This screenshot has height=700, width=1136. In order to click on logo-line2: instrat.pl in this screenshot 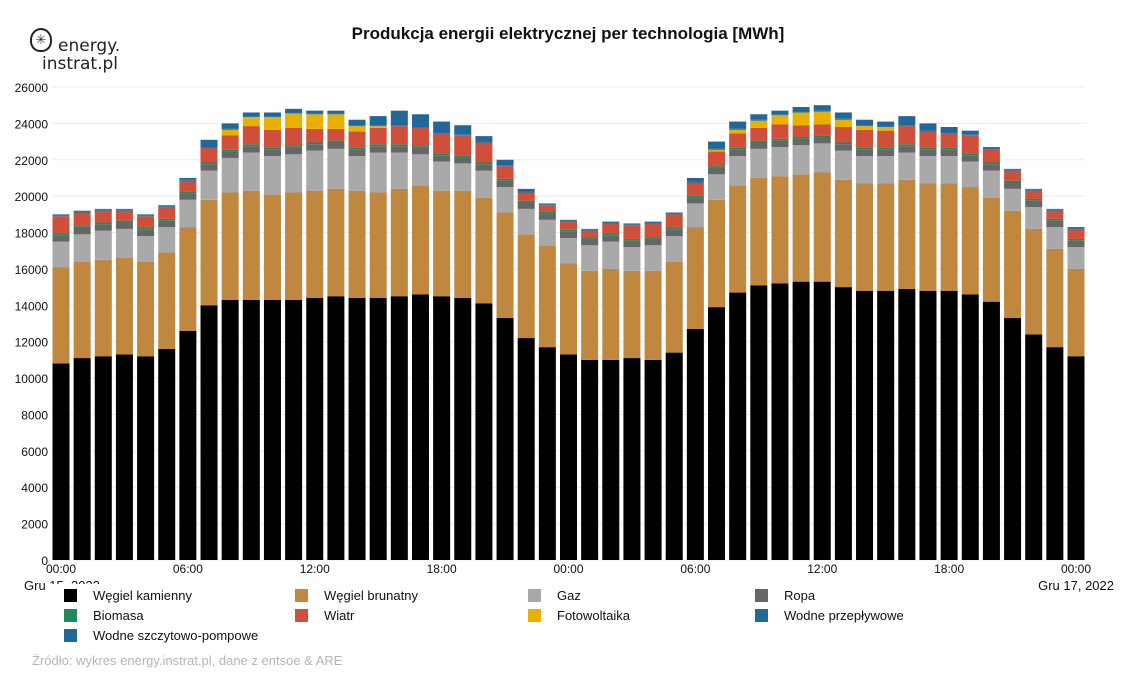, I will do `click(80, 64)`.